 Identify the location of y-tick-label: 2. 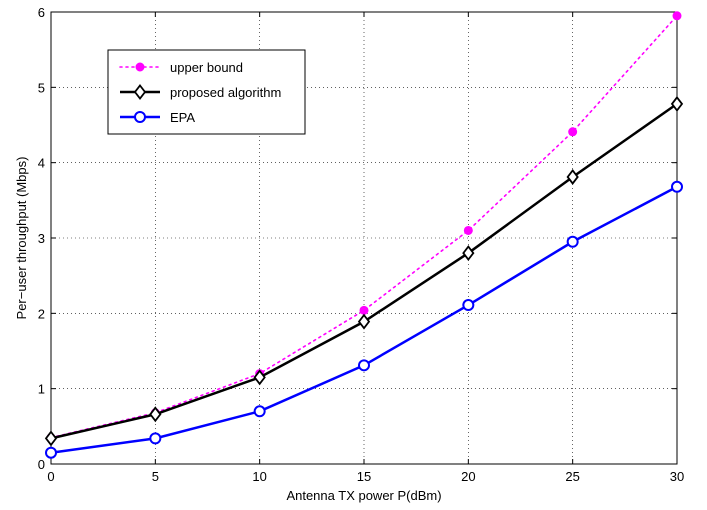
(41, 313).